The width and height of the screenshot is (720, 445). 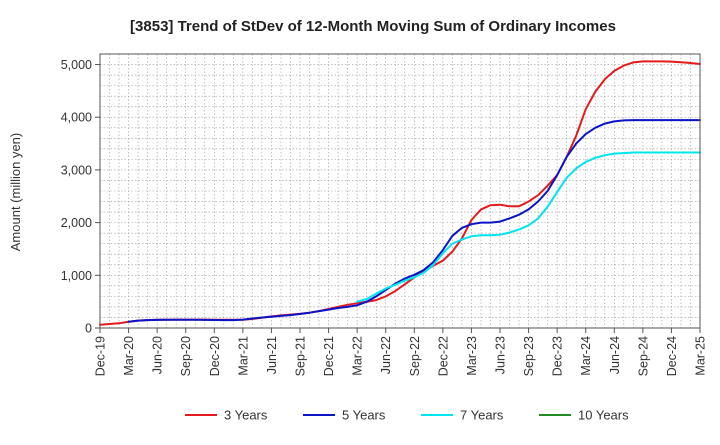 What do you see at coordinates (129, 356) in the screenshot?
I see `x-tick-label: Mar-20` at bounding box center [129, 356].